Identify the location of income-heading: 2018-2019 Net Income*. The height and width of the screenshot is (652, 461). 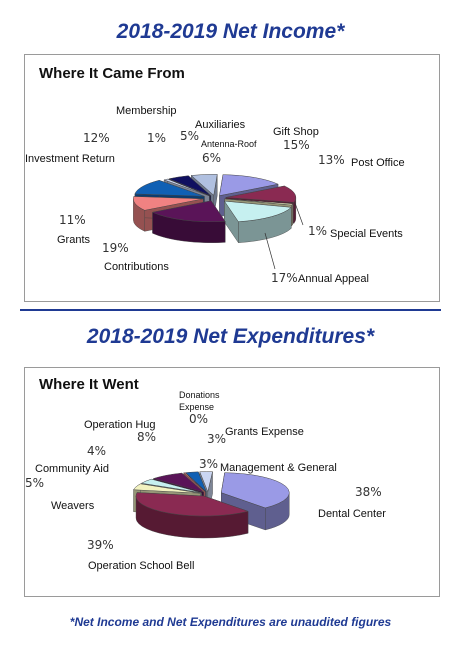
(230, 31).